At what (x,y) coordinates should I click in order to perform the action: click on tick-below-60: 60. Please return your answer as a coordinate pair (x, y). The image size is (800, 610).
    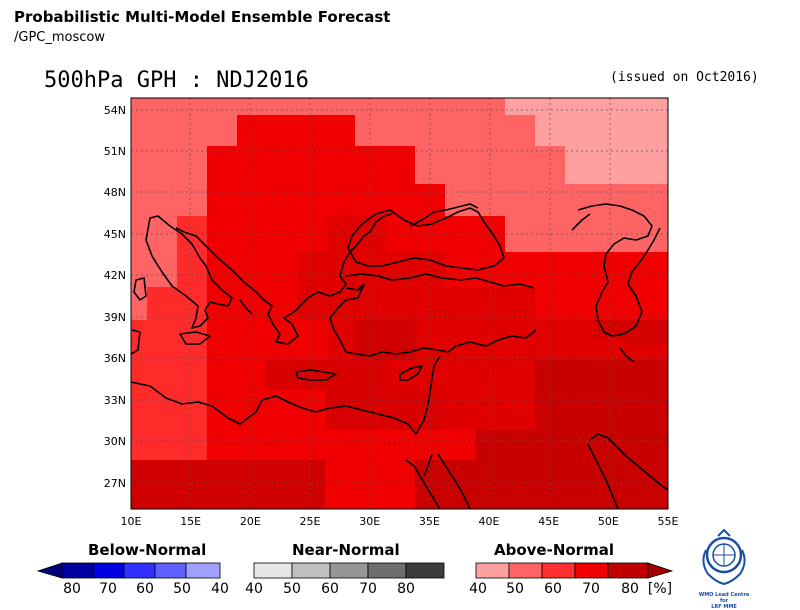
    Looking at the image, I should click on (145, 589).